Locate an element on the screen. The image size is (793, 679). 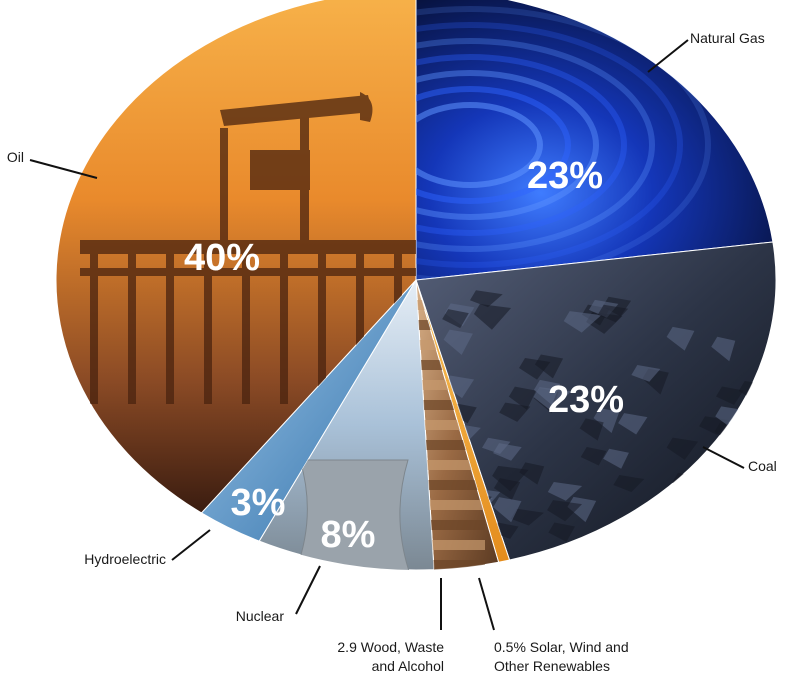
callout-label-wood-waste-alcohol: 2.9 Wood, Waste and Alcohol is located at coordinates (390, 656).